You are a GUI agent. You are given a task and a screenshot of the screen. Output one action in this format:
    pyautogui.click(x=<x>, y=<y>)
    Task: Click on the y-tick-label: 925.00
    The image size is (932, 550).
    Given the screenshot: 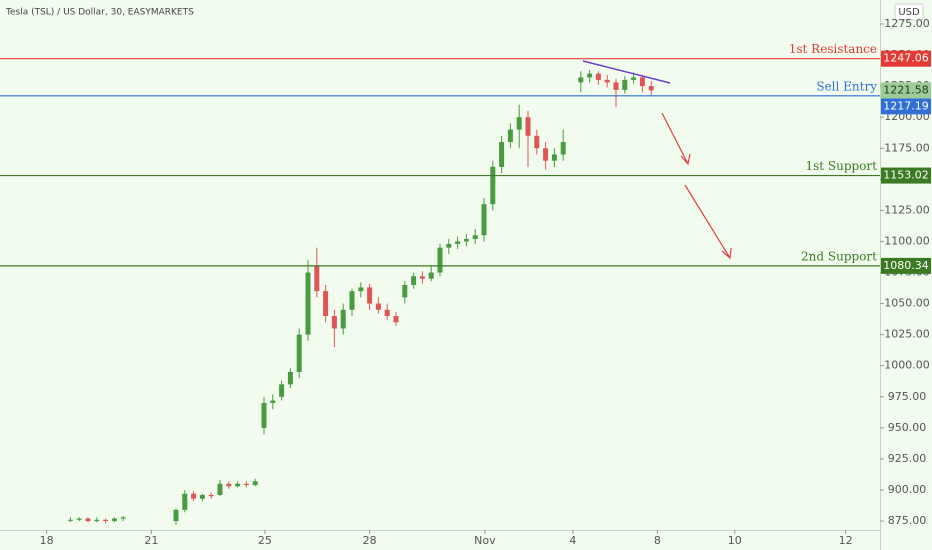 What is the action you would take?
    pyautogui.click(x=907, y=458)
    